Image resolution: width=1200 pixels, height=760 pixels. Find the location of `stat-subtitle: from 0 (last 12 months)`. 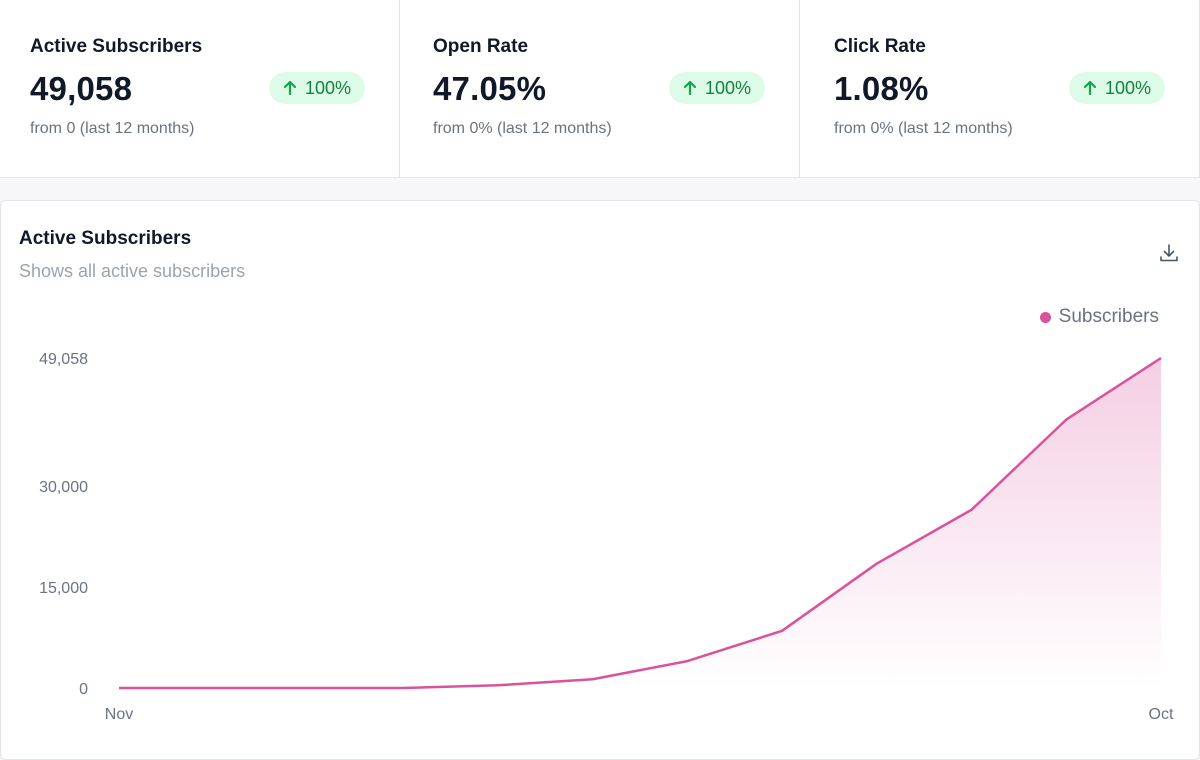

stat-subtitle: from 0 (last 12 months) is located at coordinates (112, 128).